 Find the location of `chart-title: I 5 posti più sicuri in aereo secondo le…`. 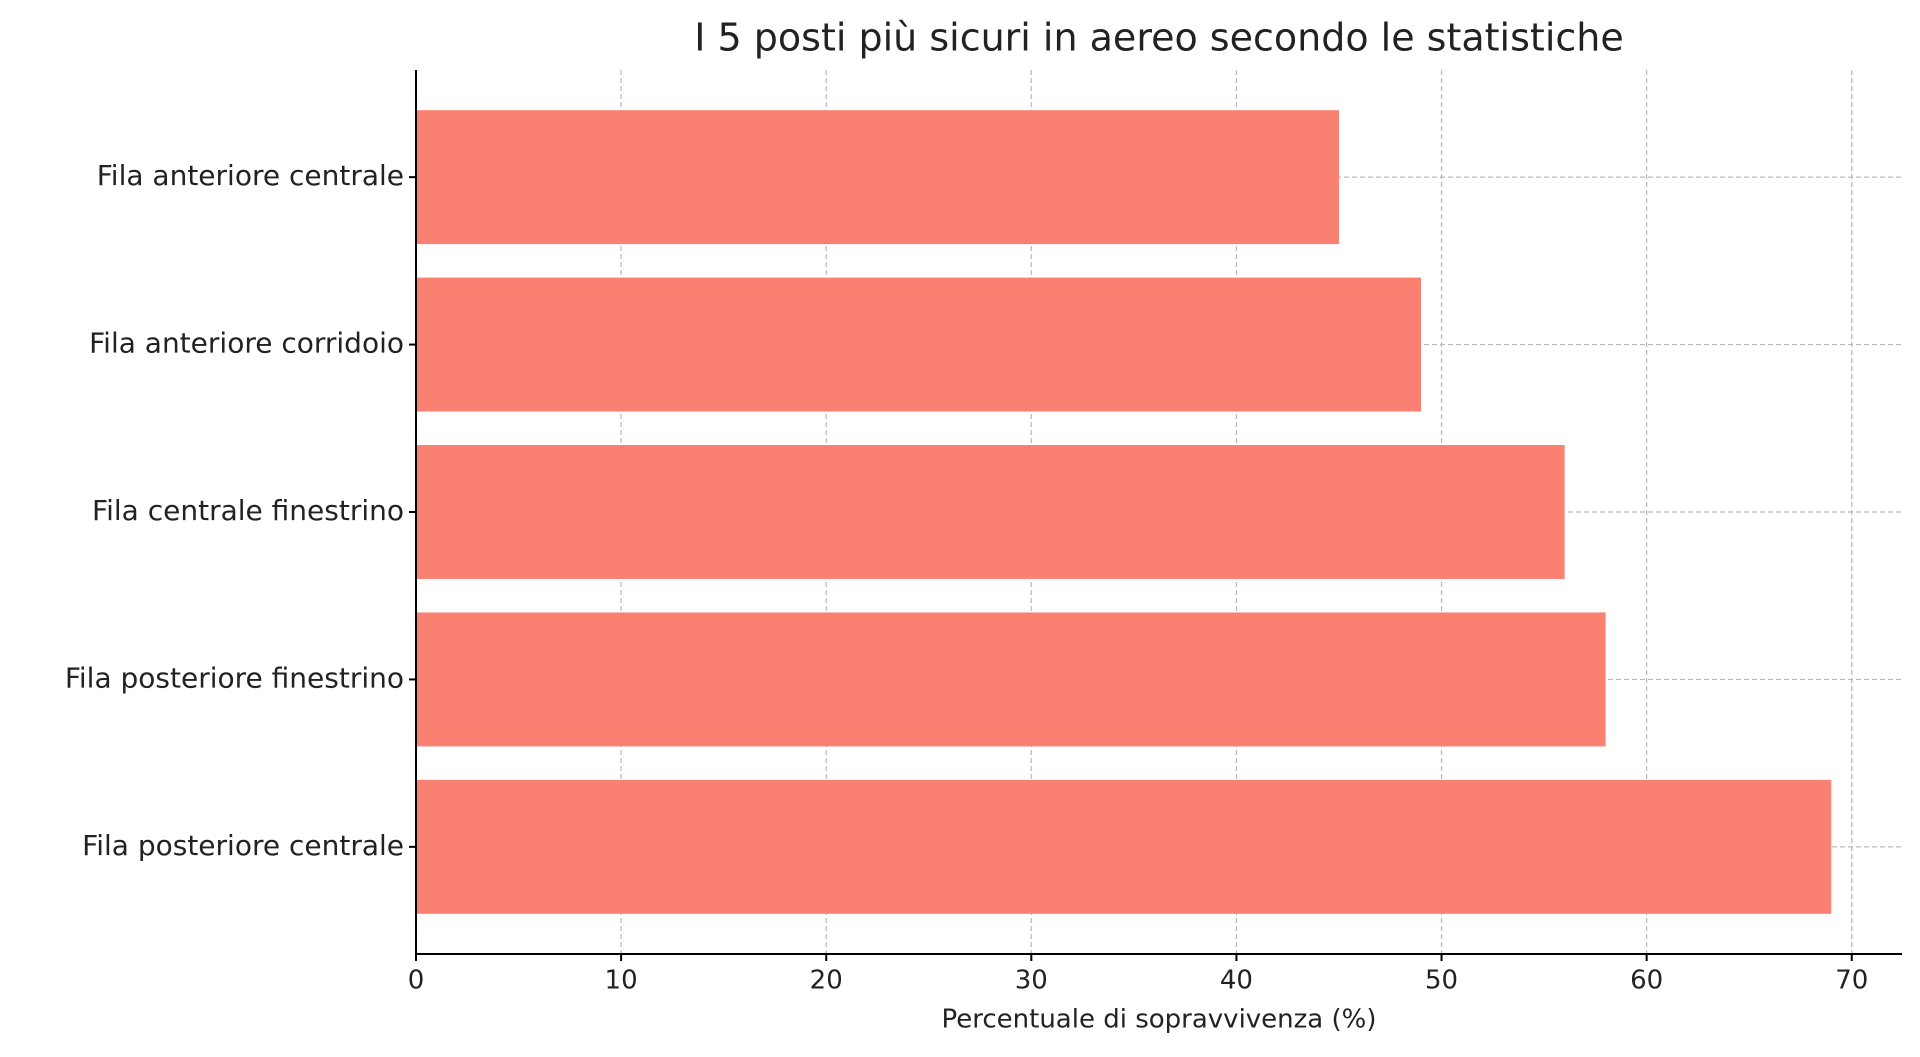

chart-title: I 5 posti più sicuri in aereo secondo le… is located at coordinates (1158, 38).